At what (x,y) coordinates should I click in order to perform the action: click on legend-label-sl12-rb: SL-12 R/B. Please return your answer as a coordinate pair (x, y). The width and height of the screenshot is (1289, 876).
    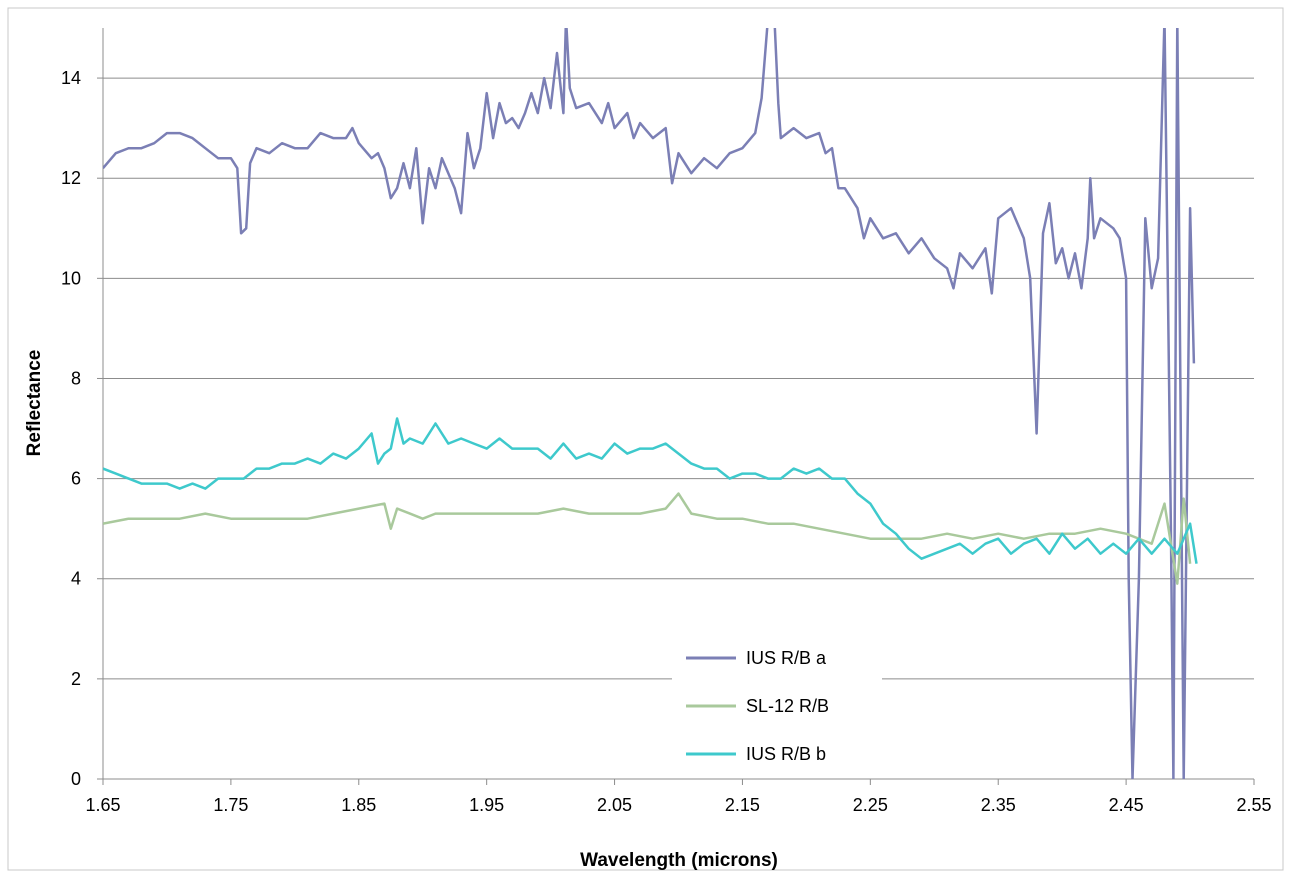
    Looking at the image, I should click on (787, 706).